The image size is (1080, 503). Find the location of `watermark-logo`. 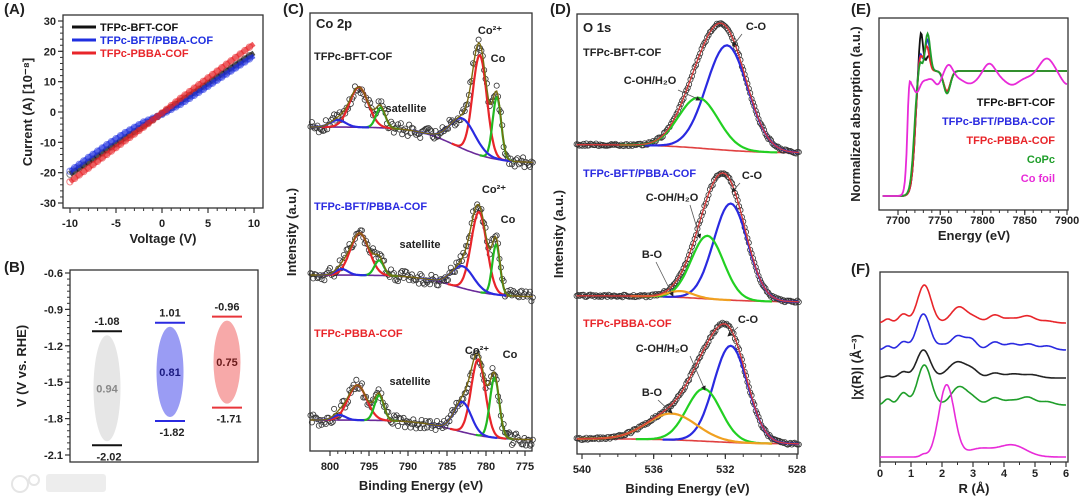

watermark-logo is located at coordinates (58, 483).